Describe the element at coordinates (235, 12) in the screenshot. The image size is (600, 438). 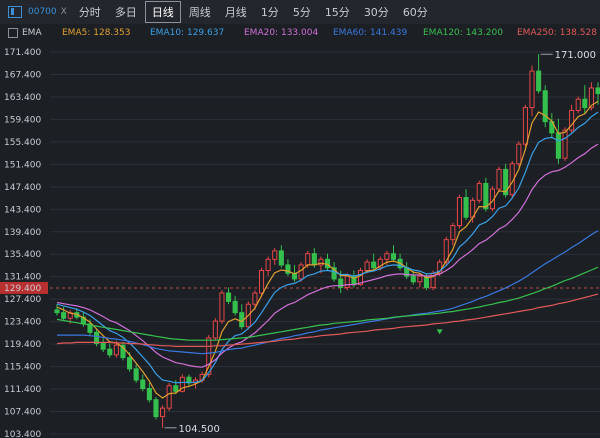
I see `tab-monthly: 月线` at that location.